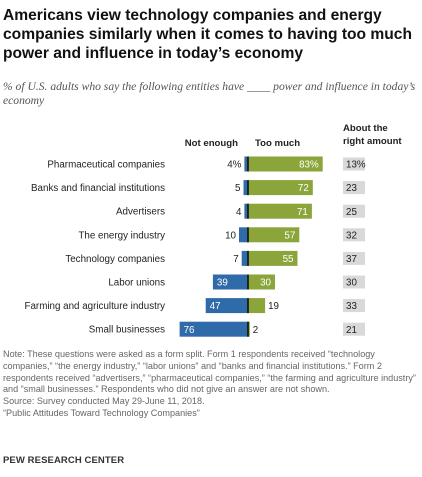 The height and width of the screenshot is (477, 422). What do you see at coordinates (309, 165) in the screenshot?
I see `label-too-much: 83%` at bounding box center [309, 165].